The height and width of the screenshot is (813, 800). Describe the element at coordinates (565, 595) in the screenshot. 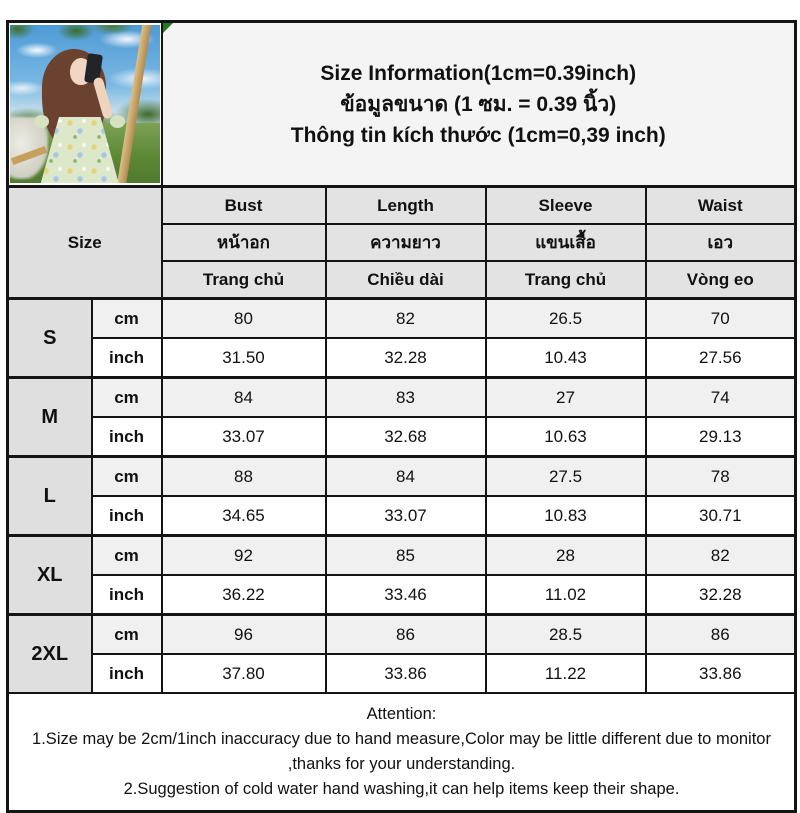

I see `cell-value: 11.02` at that location.